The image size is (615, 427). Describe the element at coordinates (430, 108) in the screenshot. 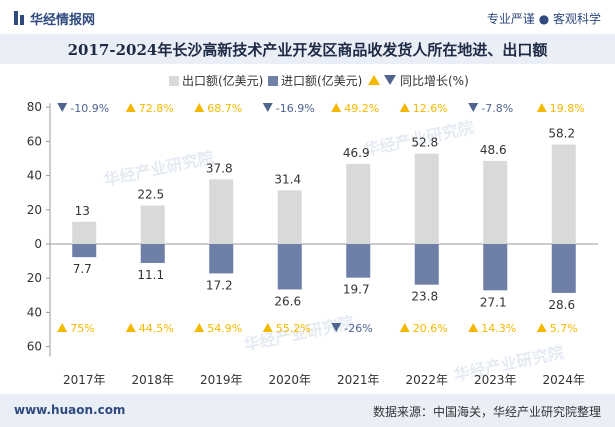

I see `growth-label: 12.6%` at that location.